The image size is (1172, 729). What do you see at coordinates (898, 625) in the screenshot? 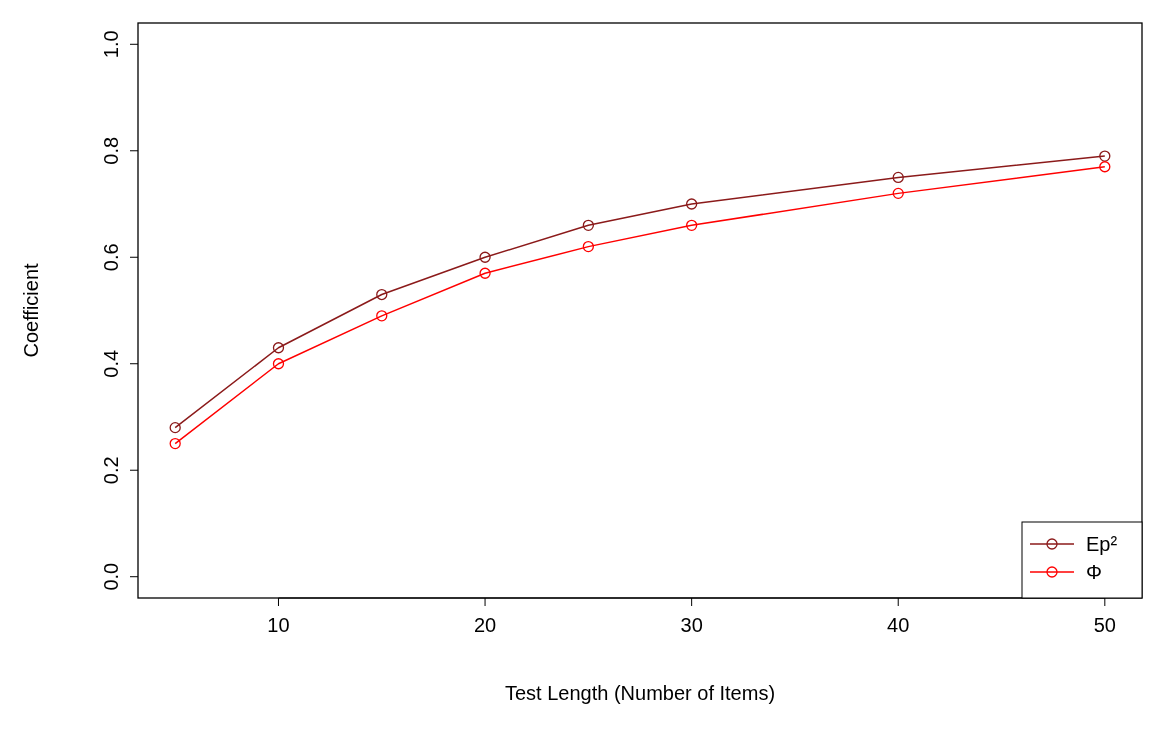
I see `x-tick-label: 40` at bounding box center [898, 625].